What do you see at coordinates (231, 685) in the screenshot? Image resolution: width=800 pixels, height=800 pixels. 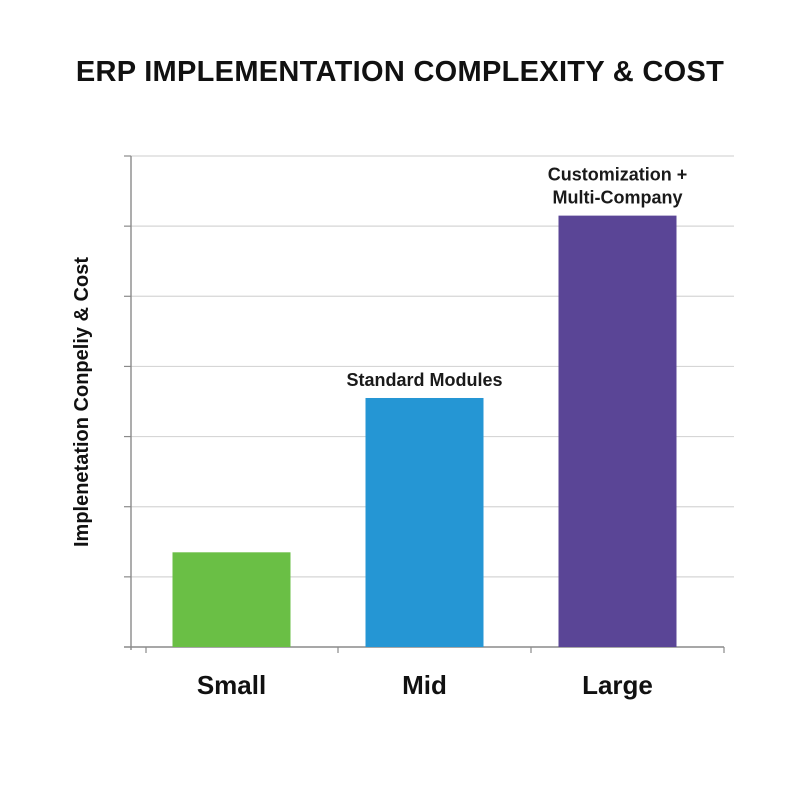 I see `x-tick-label-small: Small` at bounding box center [231, 685].